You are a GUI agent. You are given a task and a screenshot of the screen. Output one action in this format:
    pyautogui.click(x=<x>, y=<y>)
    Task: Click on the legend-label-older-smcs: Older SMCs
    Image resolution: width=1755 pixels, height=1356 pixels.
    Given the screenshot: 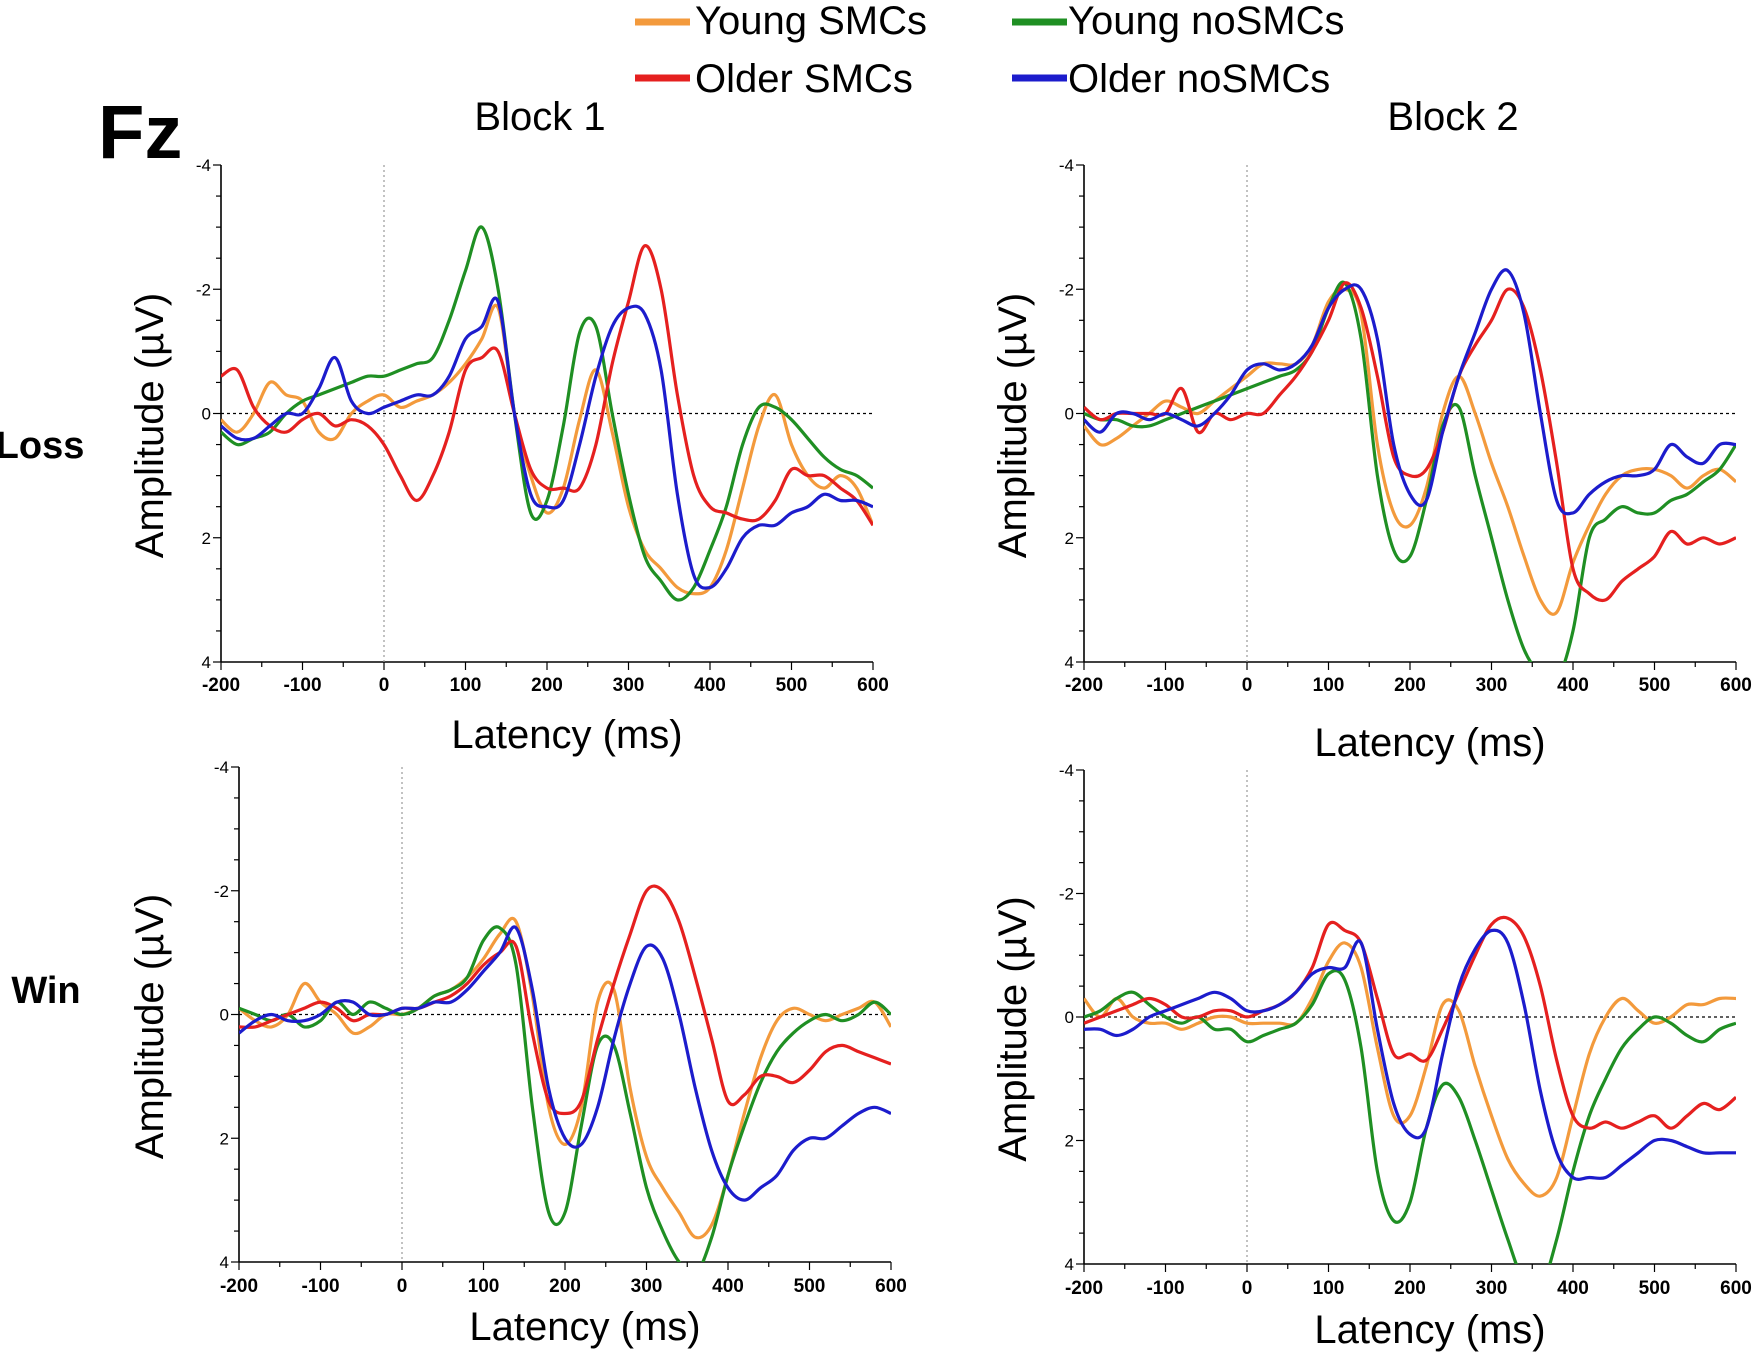 What is the action you would take?
    pyautogui.click(x=804, y=79)
    